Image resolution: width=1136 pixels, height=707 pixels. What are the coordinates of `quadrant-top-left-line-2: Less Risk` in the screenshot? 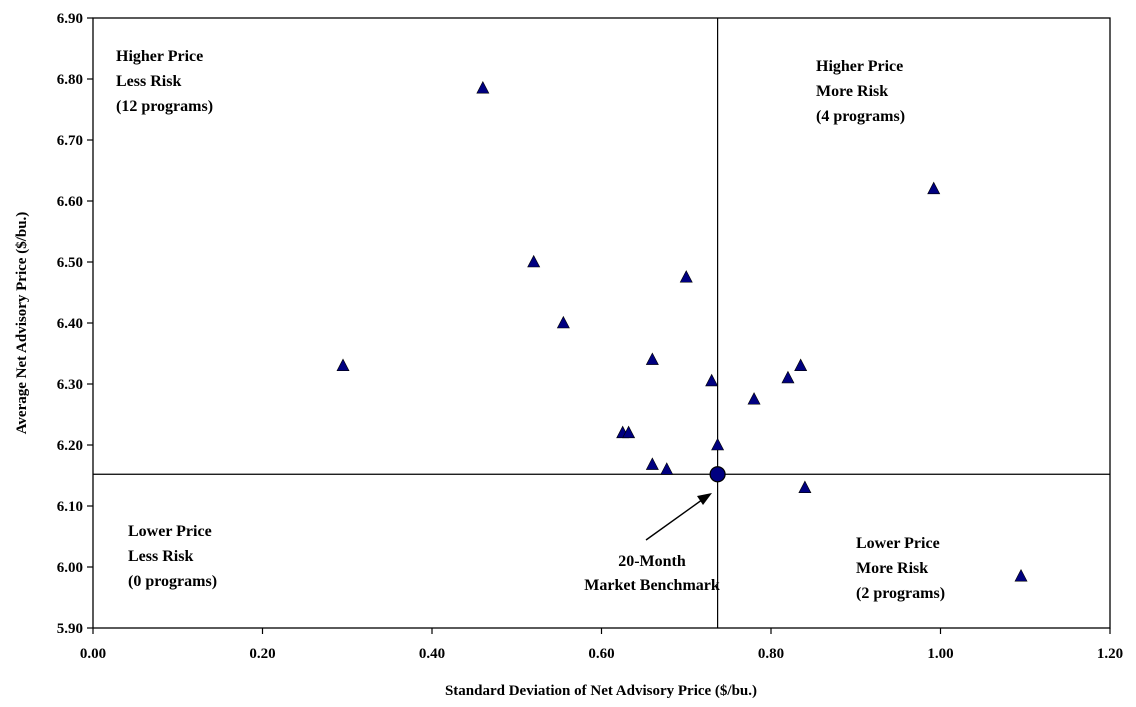 It's located at (148, 81).